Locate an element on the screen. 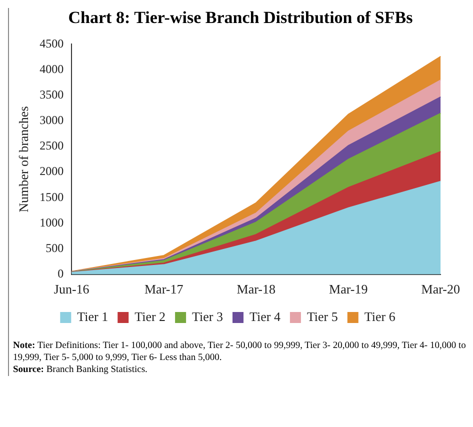 This screenshot has height=427, width=473. x-tick-label: Jun-16 is located at coordinates (72, 289).